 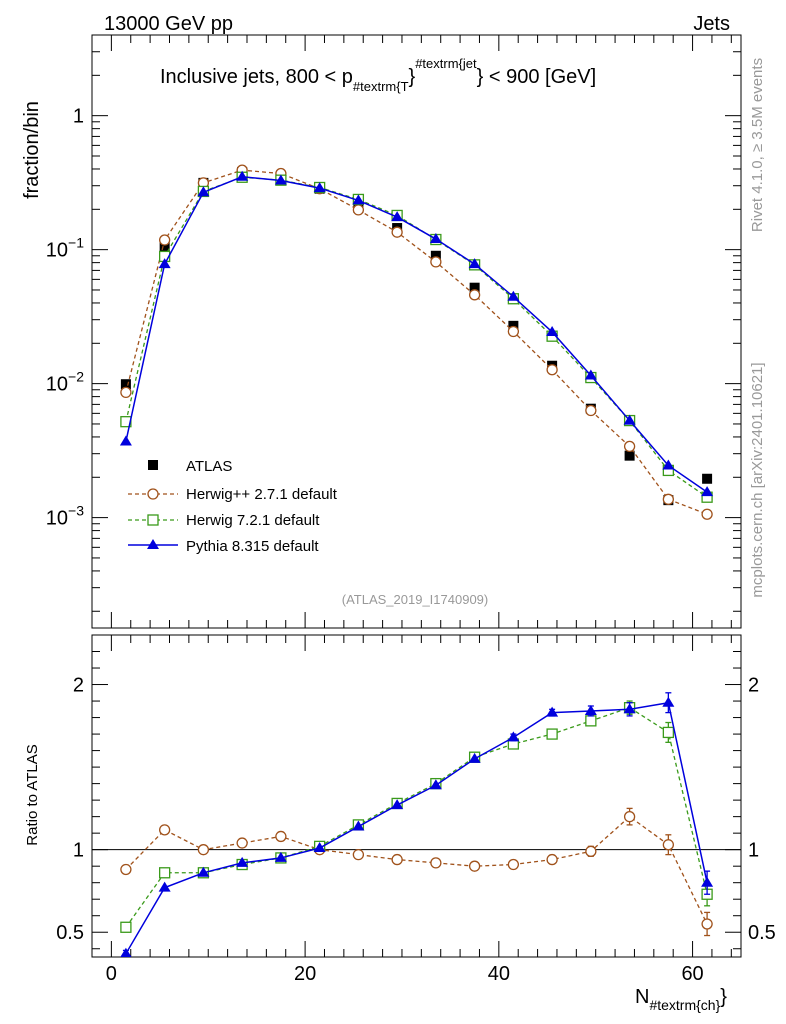 I want to click on y-tick-label-main: 1, so click(x=78, y=117).